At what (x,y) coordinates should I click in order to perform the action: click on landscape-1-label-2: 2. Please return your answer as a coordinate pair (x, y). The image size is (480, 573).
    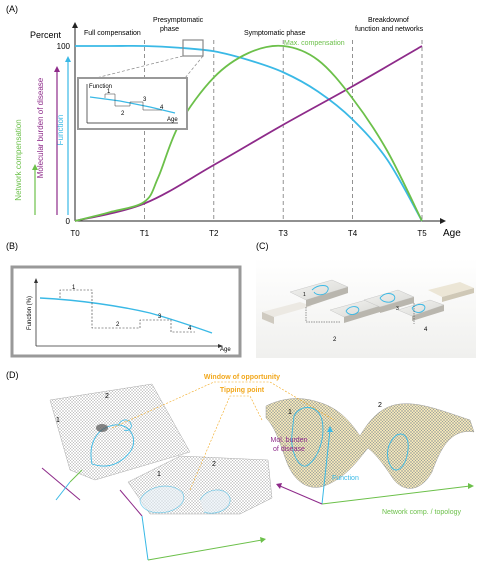
    Looking at the image, I should click on (107, 396).